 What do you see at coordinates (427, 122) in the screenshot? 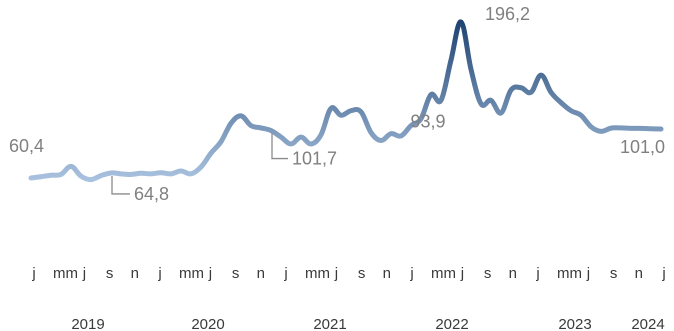
I see `data-label: 93,9` at bounding box center [427, 122].